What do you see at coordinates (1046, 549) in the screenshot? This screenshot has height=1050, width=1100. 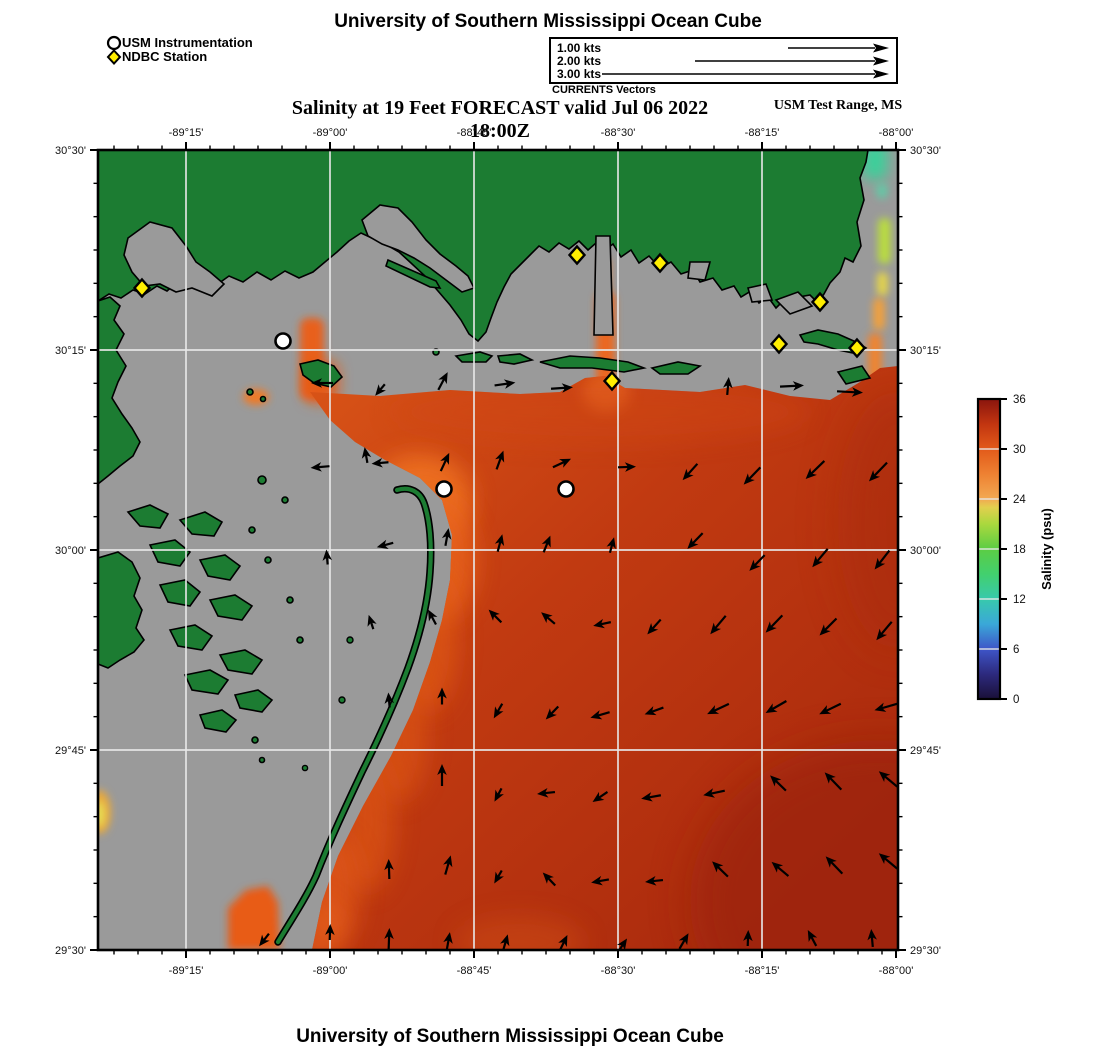 I see `colorbar-title: Salinity (psu)` at bounding box center [1046, 549].